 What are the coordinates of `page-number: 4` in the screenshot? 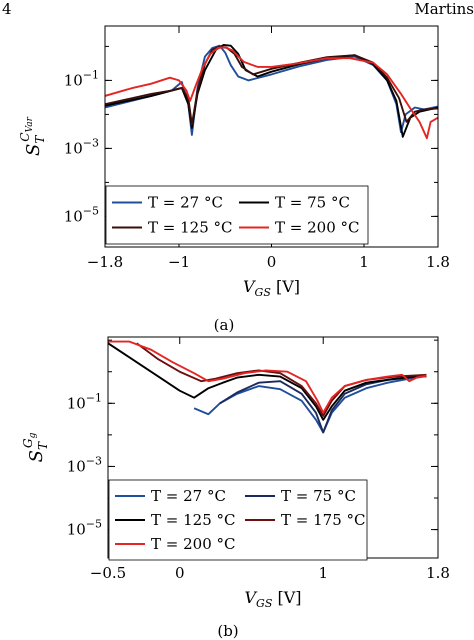 It's located at (7, 9).